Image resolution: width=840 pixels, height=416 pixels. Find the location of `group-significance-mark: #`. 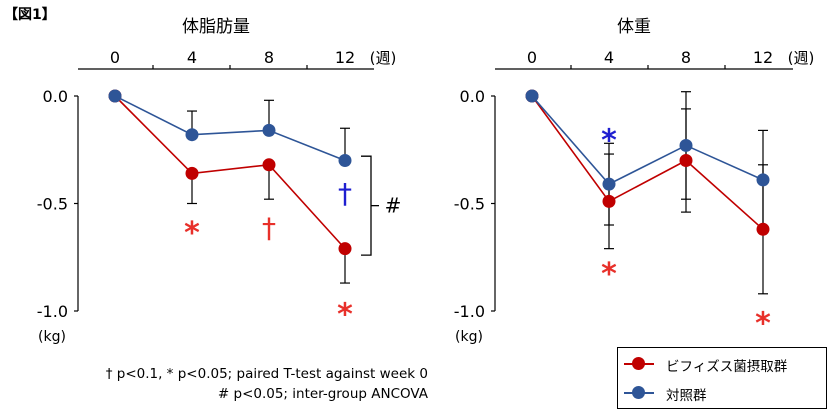

group-significance-mark: # is located at coordinates (393, 206).